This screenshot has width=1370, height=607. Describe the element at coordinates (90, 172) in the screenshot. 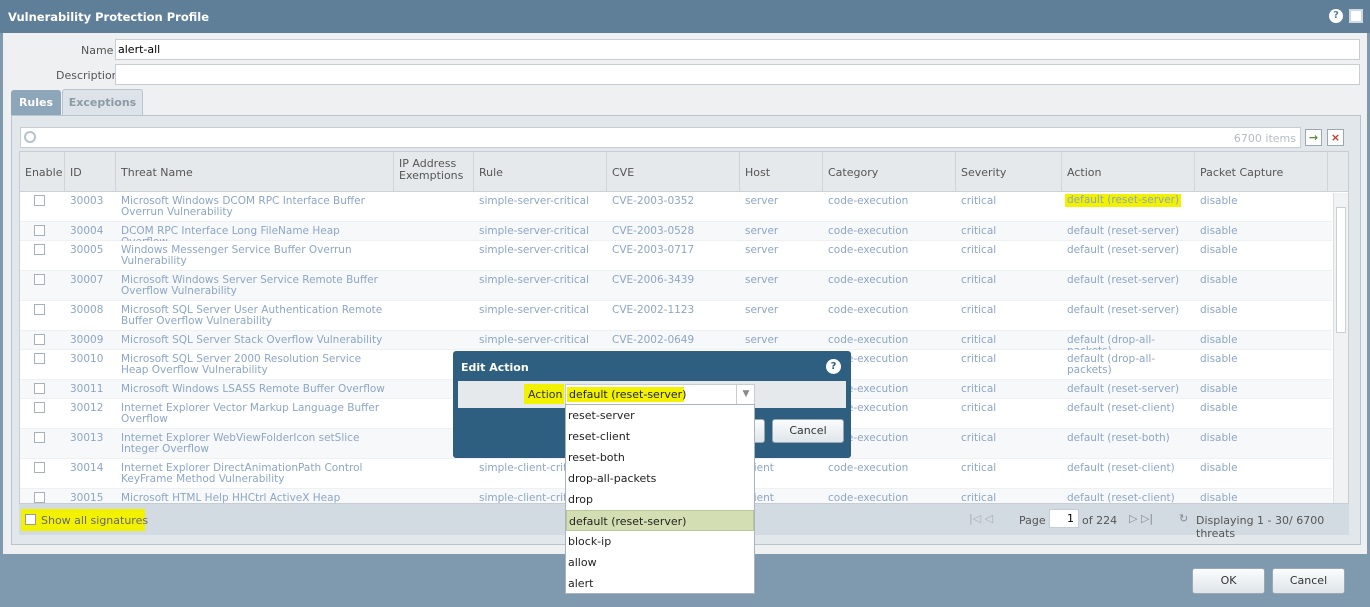

I see `column-header: ID` at that location.